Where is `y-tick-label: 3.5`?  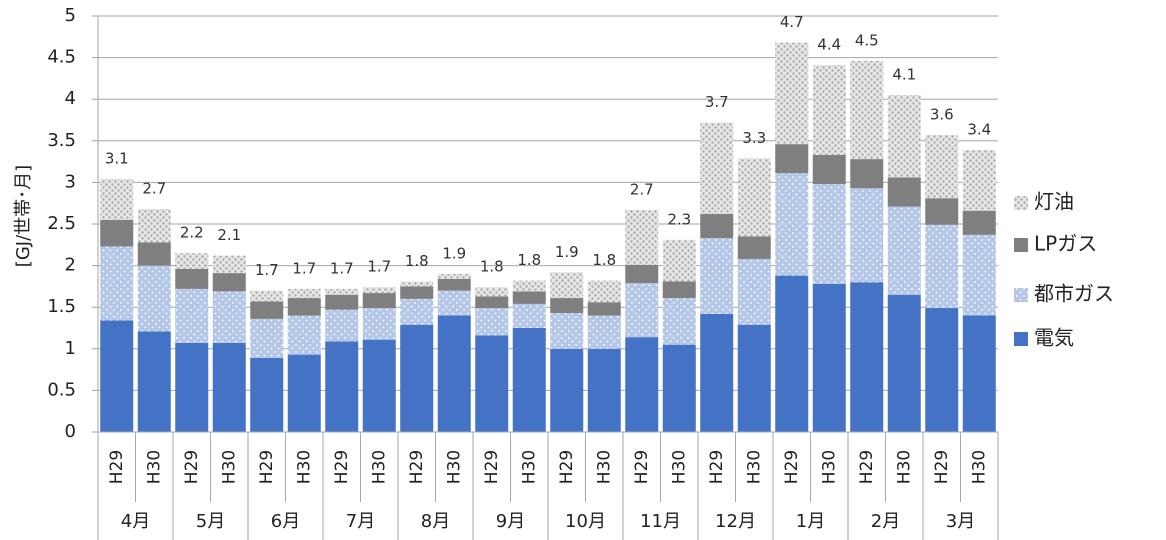 y-tick-label: 3.5 is located at coordinates (61, 140).